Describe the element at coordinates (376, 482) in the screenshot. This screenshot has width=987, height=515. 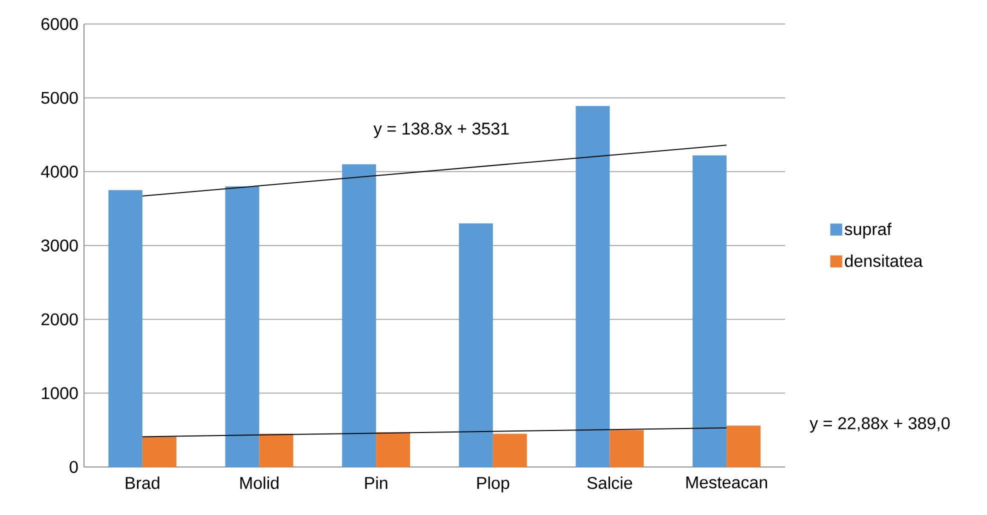
I see `x-tick-label: Pin` at that location.